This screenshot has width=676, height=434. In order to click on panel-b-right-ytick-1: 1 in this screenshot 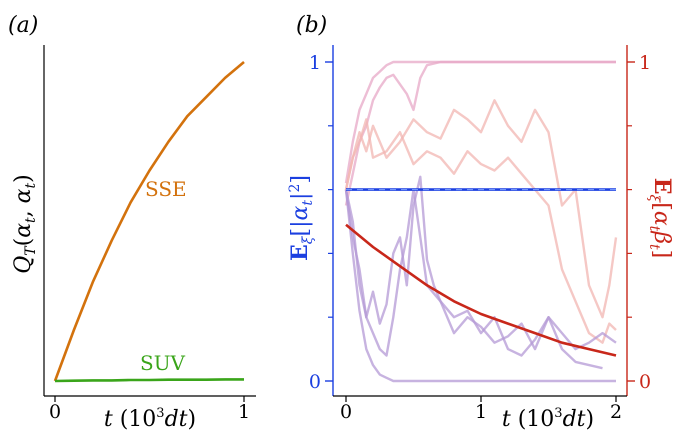, I will do `click(645, 63)`.